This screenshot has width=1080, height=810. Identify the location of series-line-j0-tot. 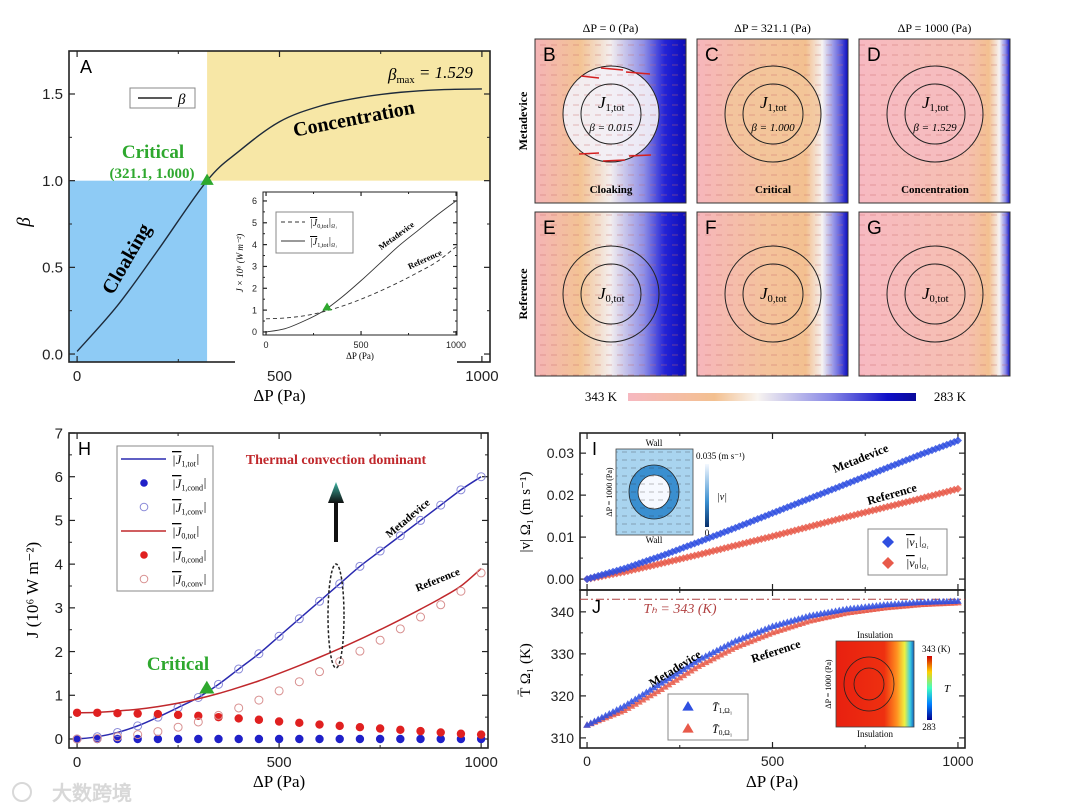
(279, 640).